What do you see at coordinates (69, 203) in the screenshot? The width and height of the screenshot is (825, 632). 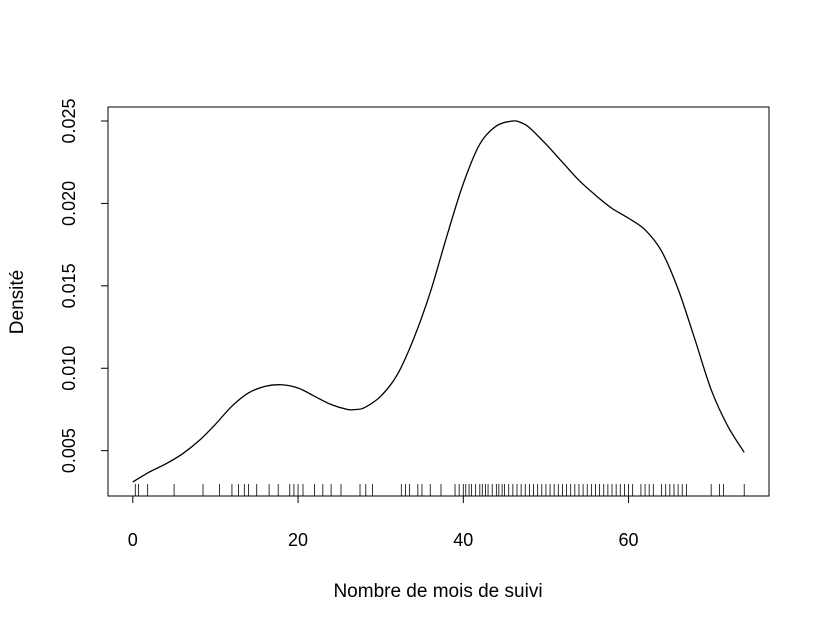 I see `y-tick-label: 0.020` at bounding box center [69, 203].